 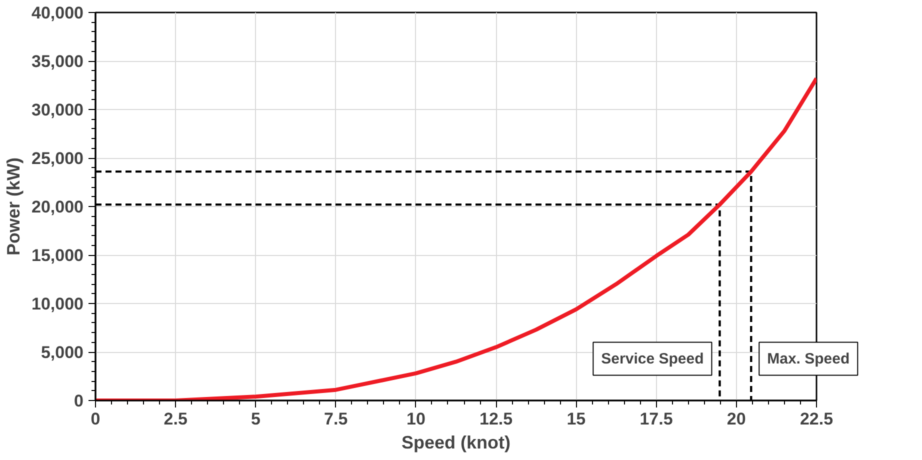 What do you see at coordinates (58, 158) in the screenshot?
I see `y-tick-label: 25,000` at bounding box center [58, 158].